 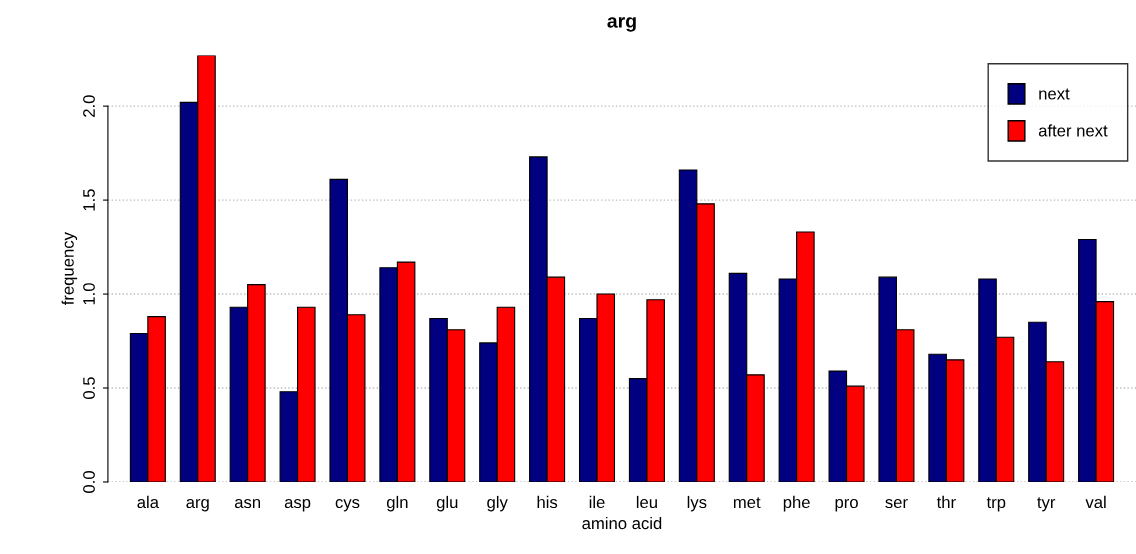 What do you see at coordinates (697, 503) in the screenshot?
I see `x-tick-label: lys` at bounding box center [697, 503].